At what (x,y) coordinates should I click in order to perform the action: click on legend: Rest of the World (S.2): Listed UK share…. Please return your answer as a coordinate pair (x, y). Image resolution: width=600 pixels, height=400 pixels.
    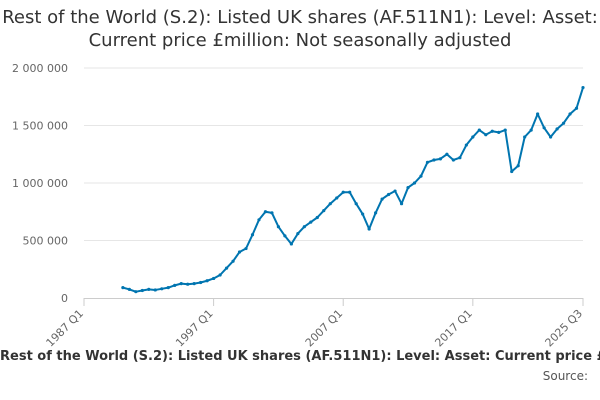
    Looking at the image, I should click on (300, 358).